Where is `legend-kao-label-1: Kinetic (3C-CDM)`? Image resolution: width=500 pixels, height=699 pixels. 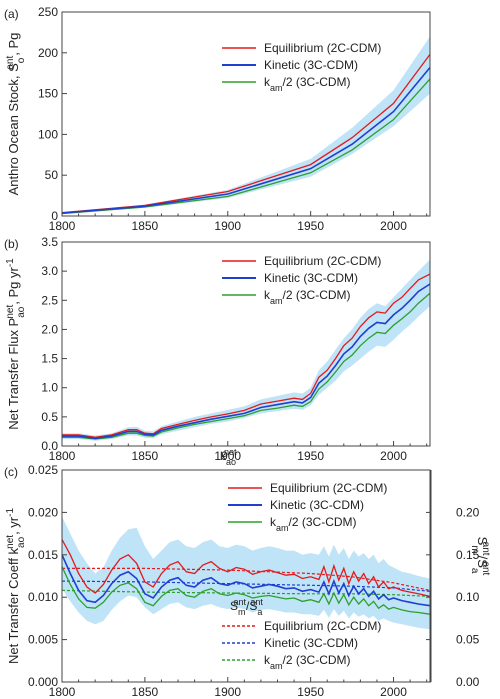
legend-kao-label-1: Kinetic (3C-CDM) is located at coordinates (317, 505).